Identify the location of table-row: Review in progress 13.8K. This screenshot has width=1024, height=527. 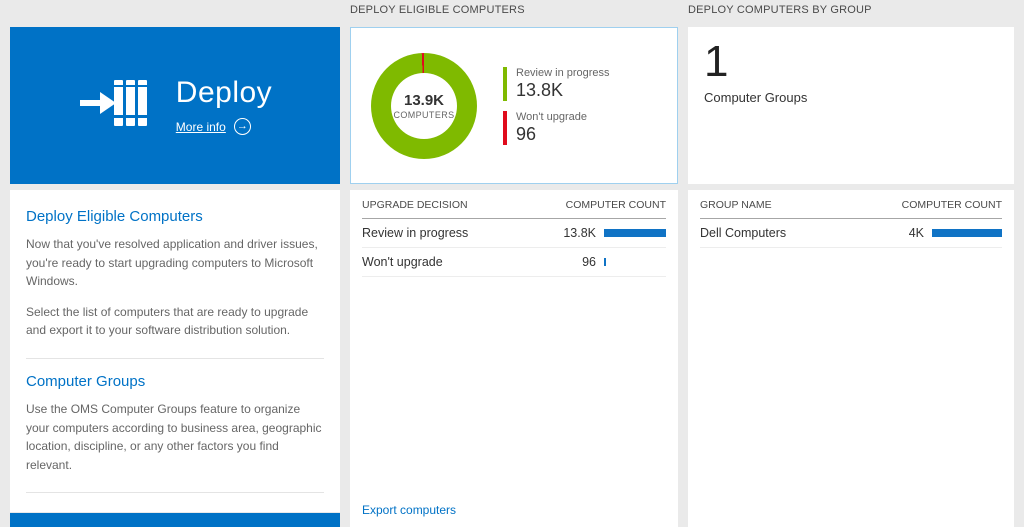
(514, 233).